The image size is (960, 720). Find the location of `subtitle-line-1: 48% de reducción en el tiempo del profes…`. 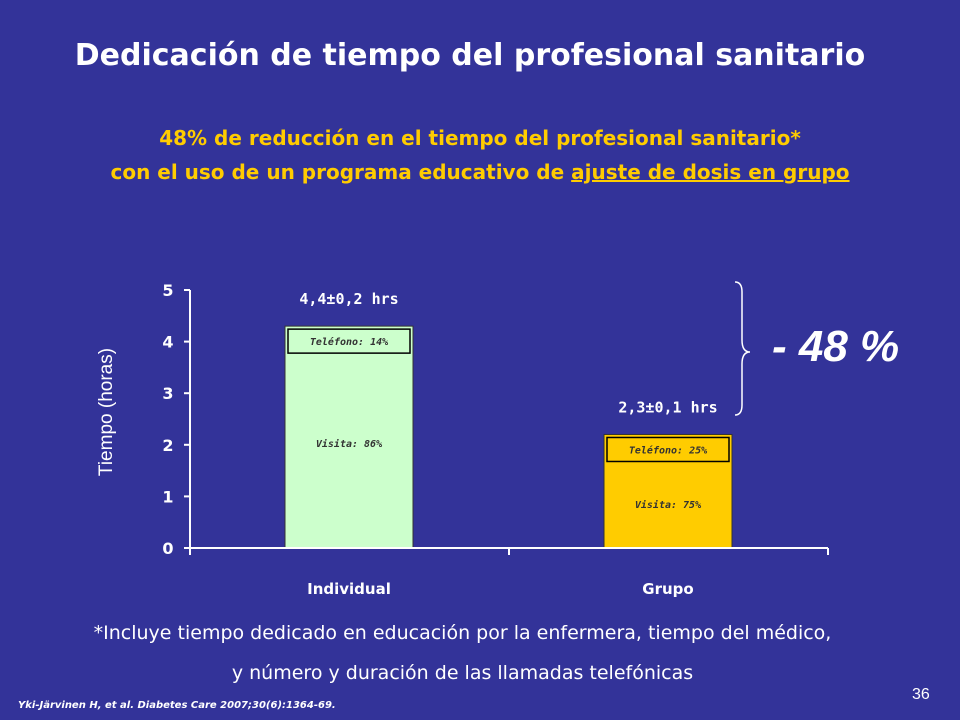

subtitle-line-1: 48% de reducción en el tiempo del profes… is located at coordinates (480, 138).